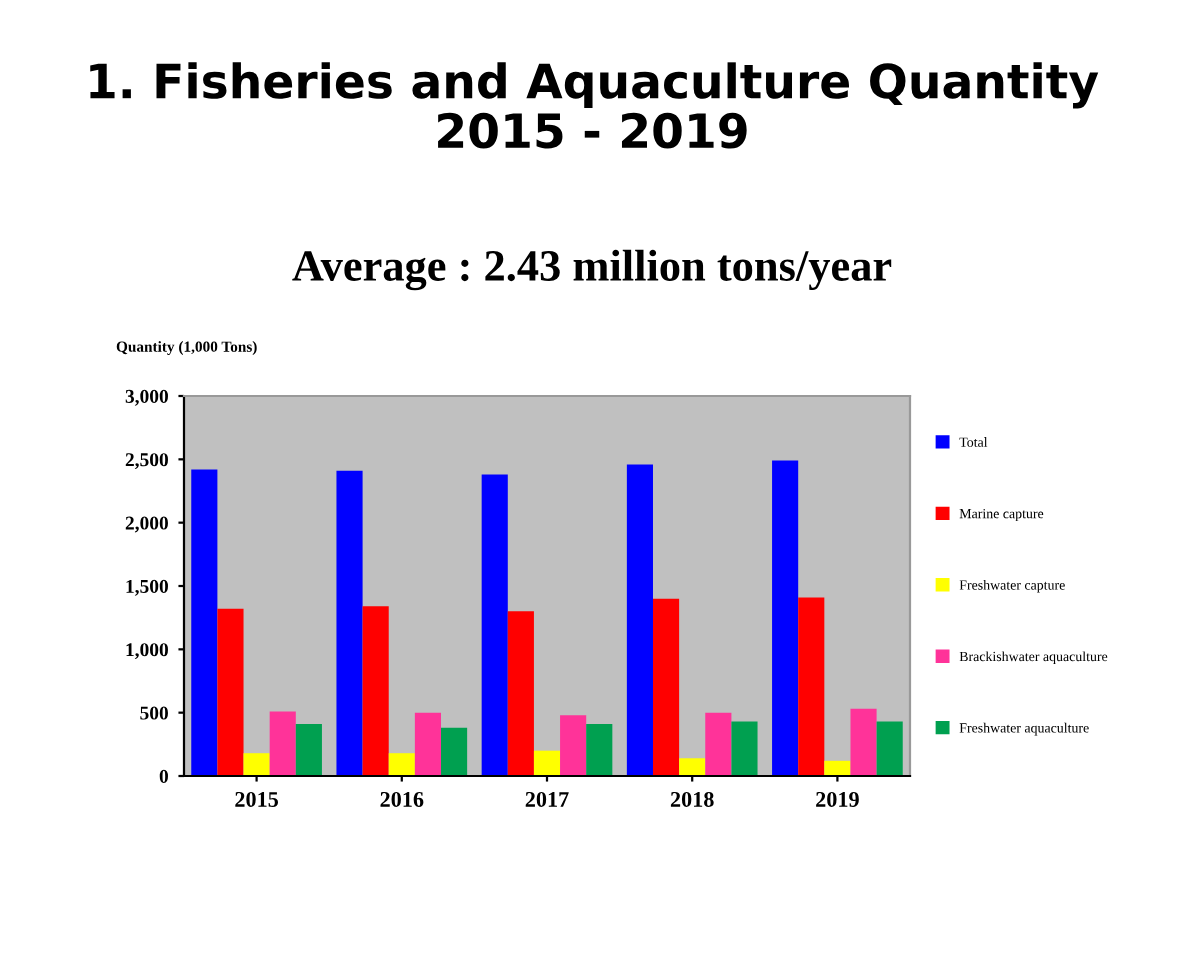  Describe the element at coordinates (594, 105) in the screenshot. I see `chart-title: 1. Fisheries and Aquaculture Quantity 2015 - 2019` at that location.